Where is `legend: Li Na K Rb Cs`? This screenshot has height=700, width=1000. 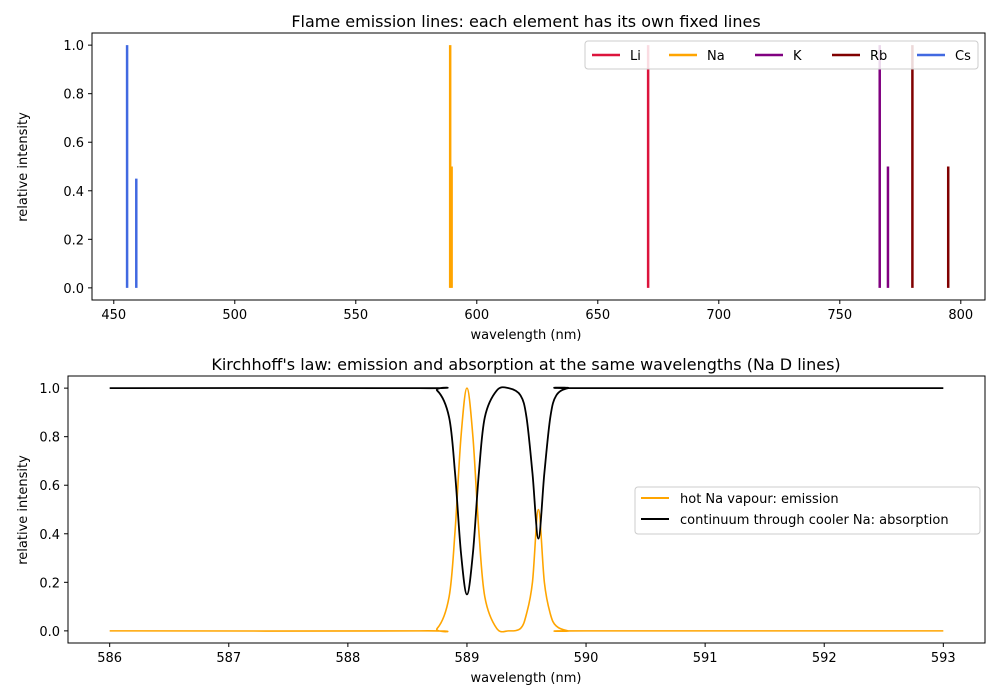
legend: Li Na K Rb Cs is located at coordinates (781, 55).